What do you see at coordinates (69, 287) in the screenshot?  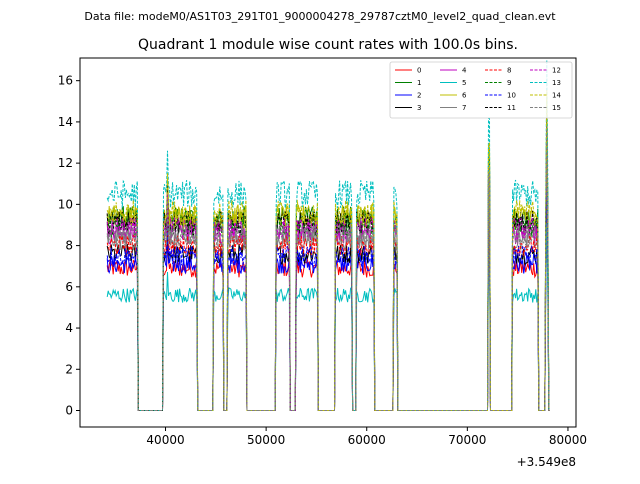 I see `y-tick-label: 6` at bounding box center [69, 287].